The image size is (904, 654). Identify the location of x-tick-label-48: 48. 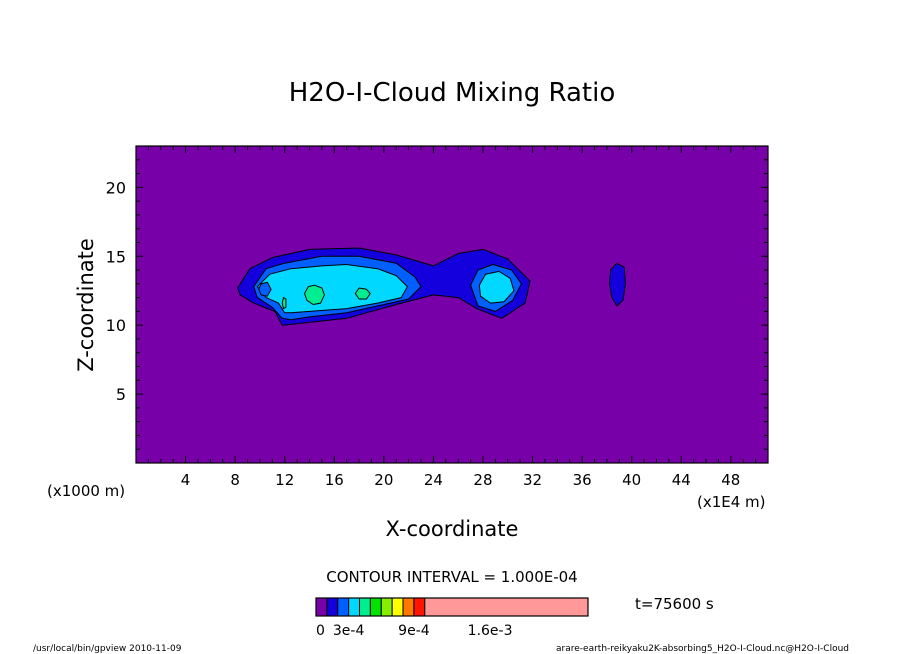
(730, 480).